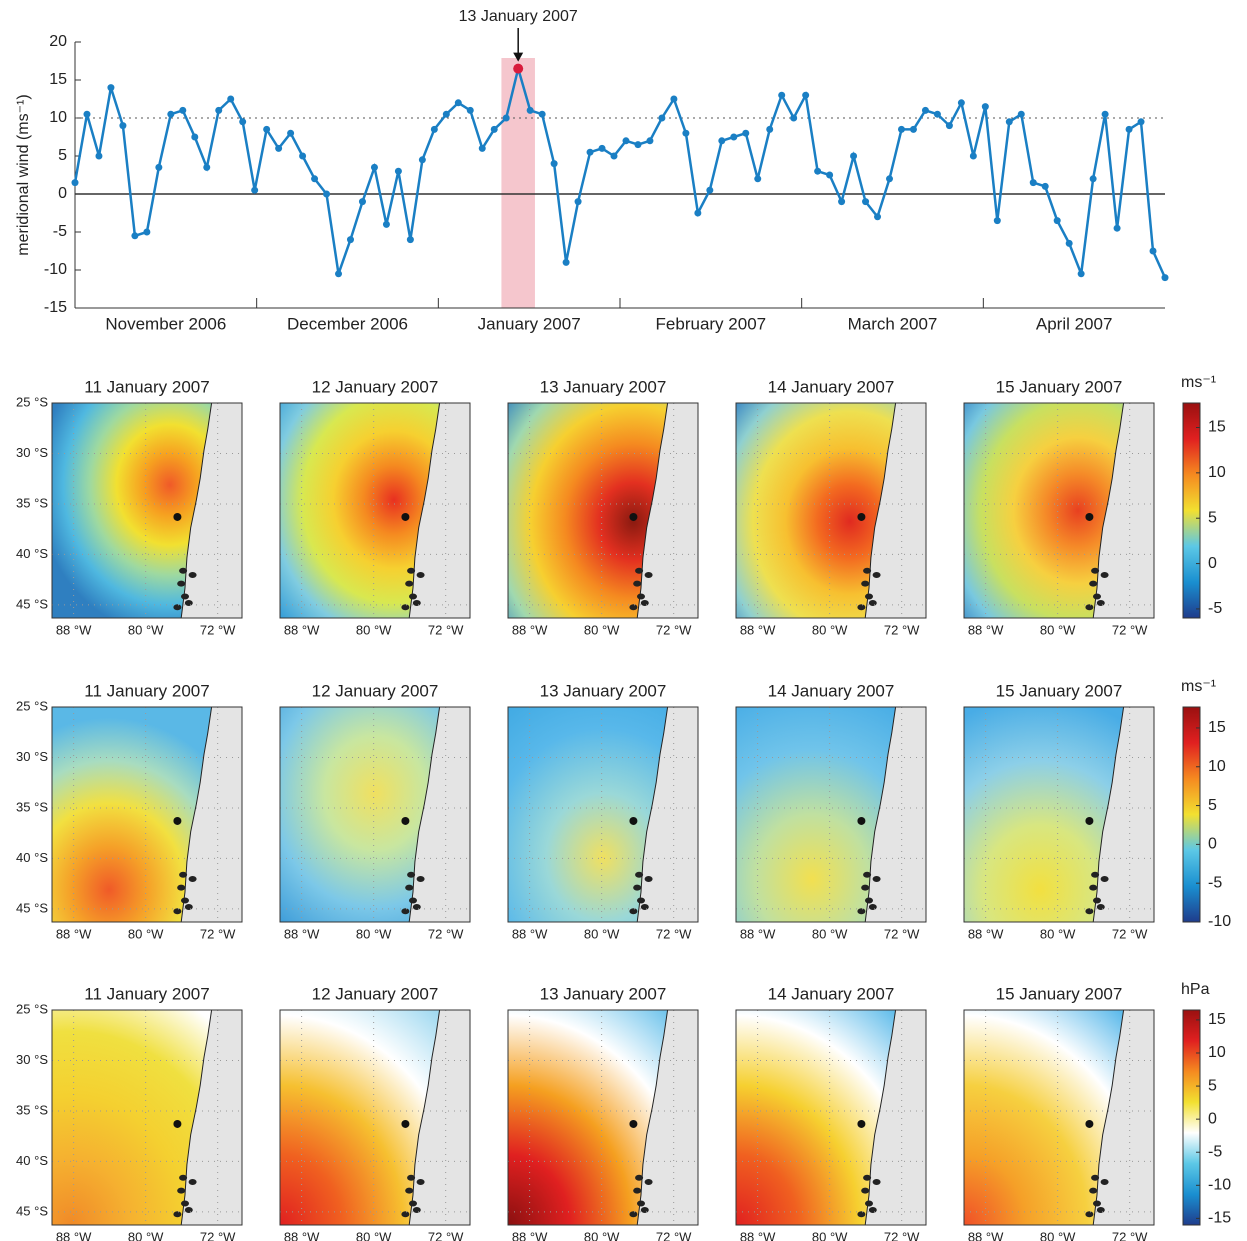  I want to click on map-title: 12 January 2007, so click(375, 690).